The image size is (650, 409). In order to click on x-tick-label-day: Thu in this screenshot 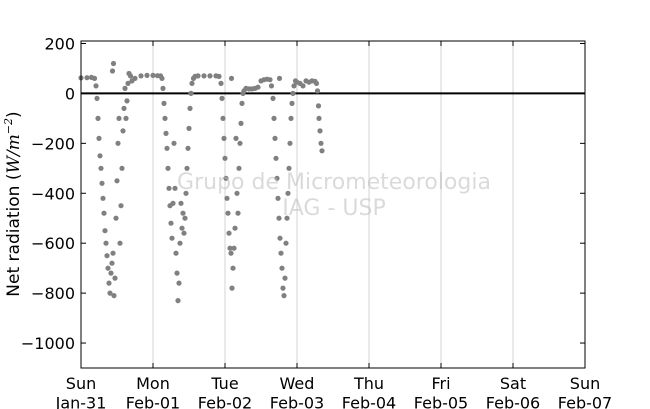, I will do `click(368, 383)`.